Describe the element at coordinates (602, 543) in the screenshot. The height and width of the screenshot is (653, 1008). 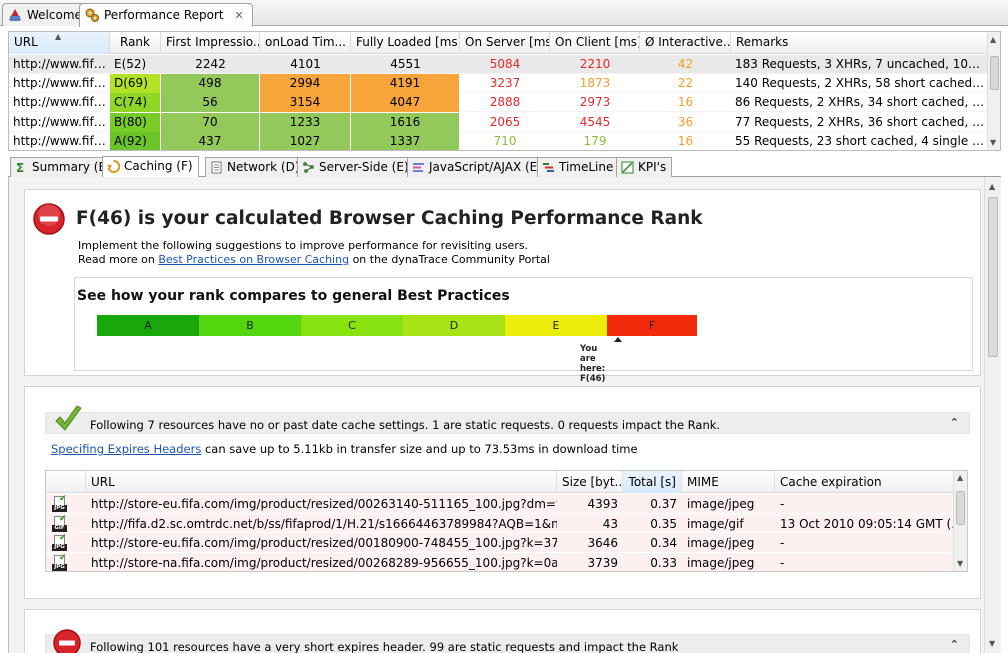
I see `cell-size: 3646` at that location.